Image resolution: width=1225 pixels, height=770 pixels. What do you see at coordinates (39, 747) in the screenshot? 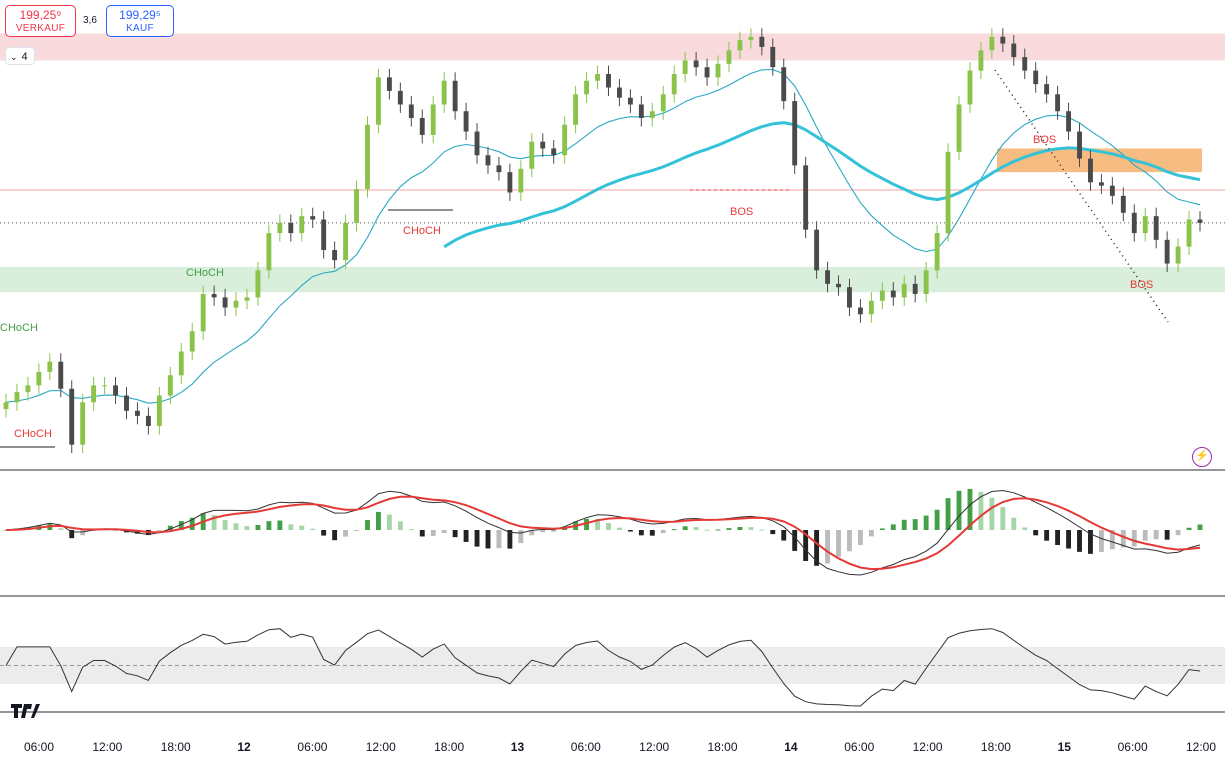
I see `x-tick-label: 06:00` at bounding box center [39, 747].